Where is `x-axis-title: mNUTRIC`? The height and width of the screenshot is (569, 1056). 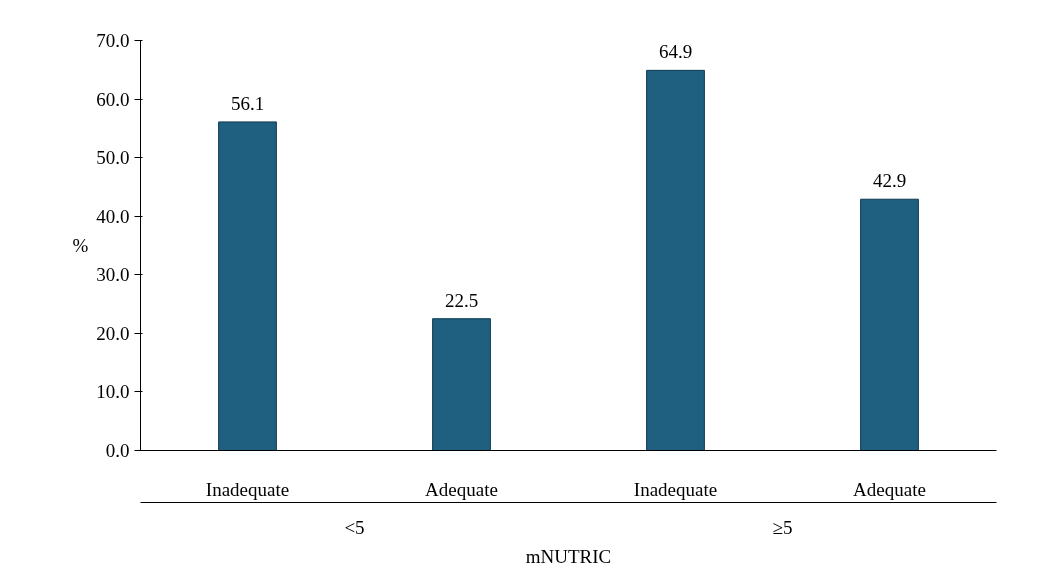 x-axis-title: mNUTRIC is located at coordinates (568, 556).